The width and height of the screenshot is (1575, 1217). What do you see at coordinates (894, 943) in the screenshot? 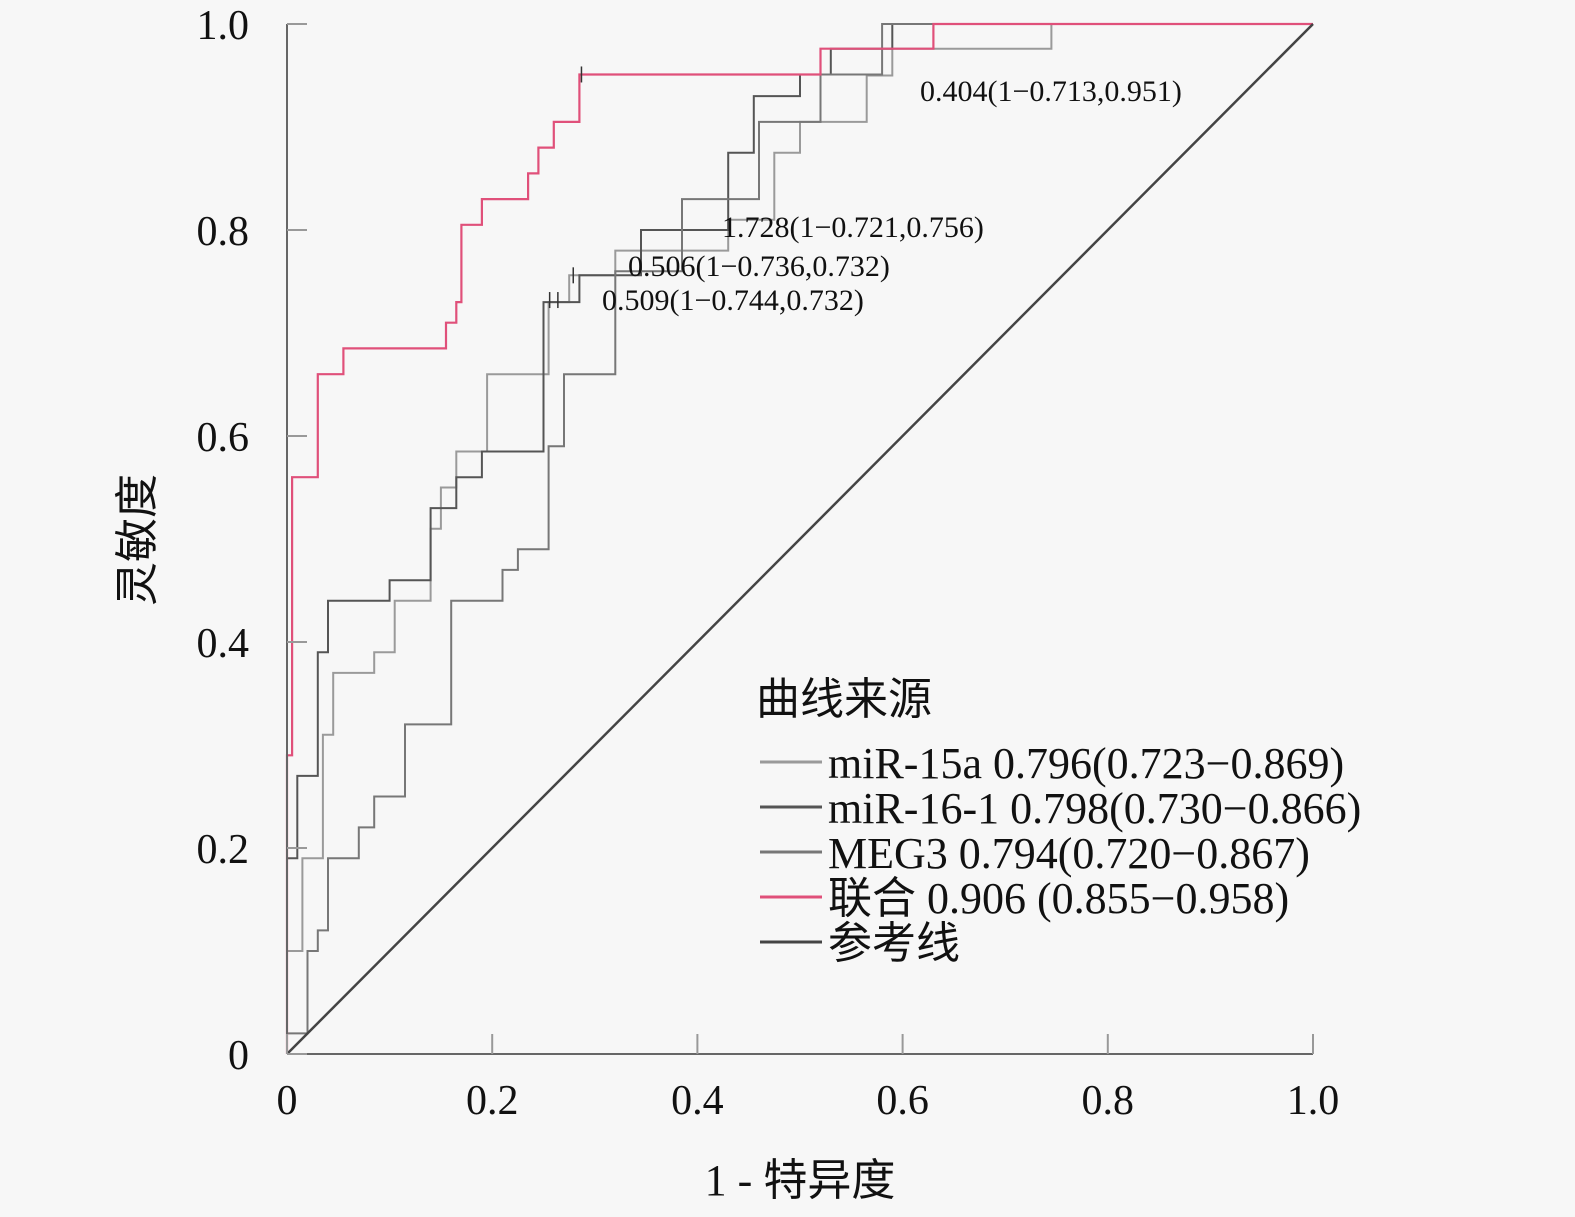
I see `legend-label: 参考线` at bounding box center [894, 943].